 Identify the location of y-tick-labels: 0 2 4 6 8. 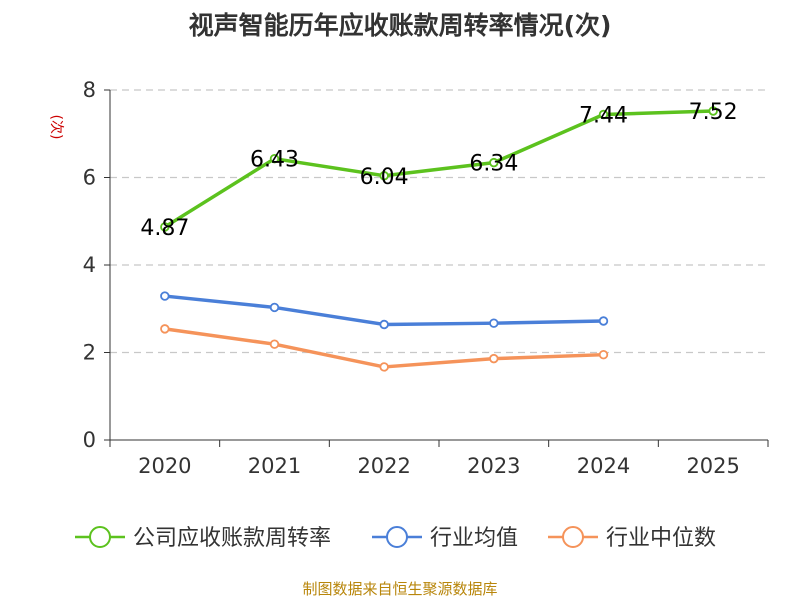
(89, 265).